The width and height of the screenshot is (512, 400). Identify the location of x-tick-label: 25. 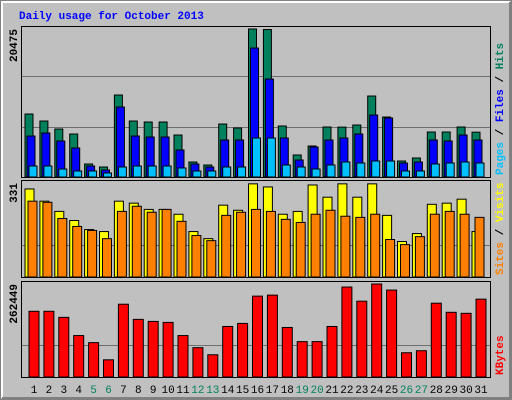
(391, 391).